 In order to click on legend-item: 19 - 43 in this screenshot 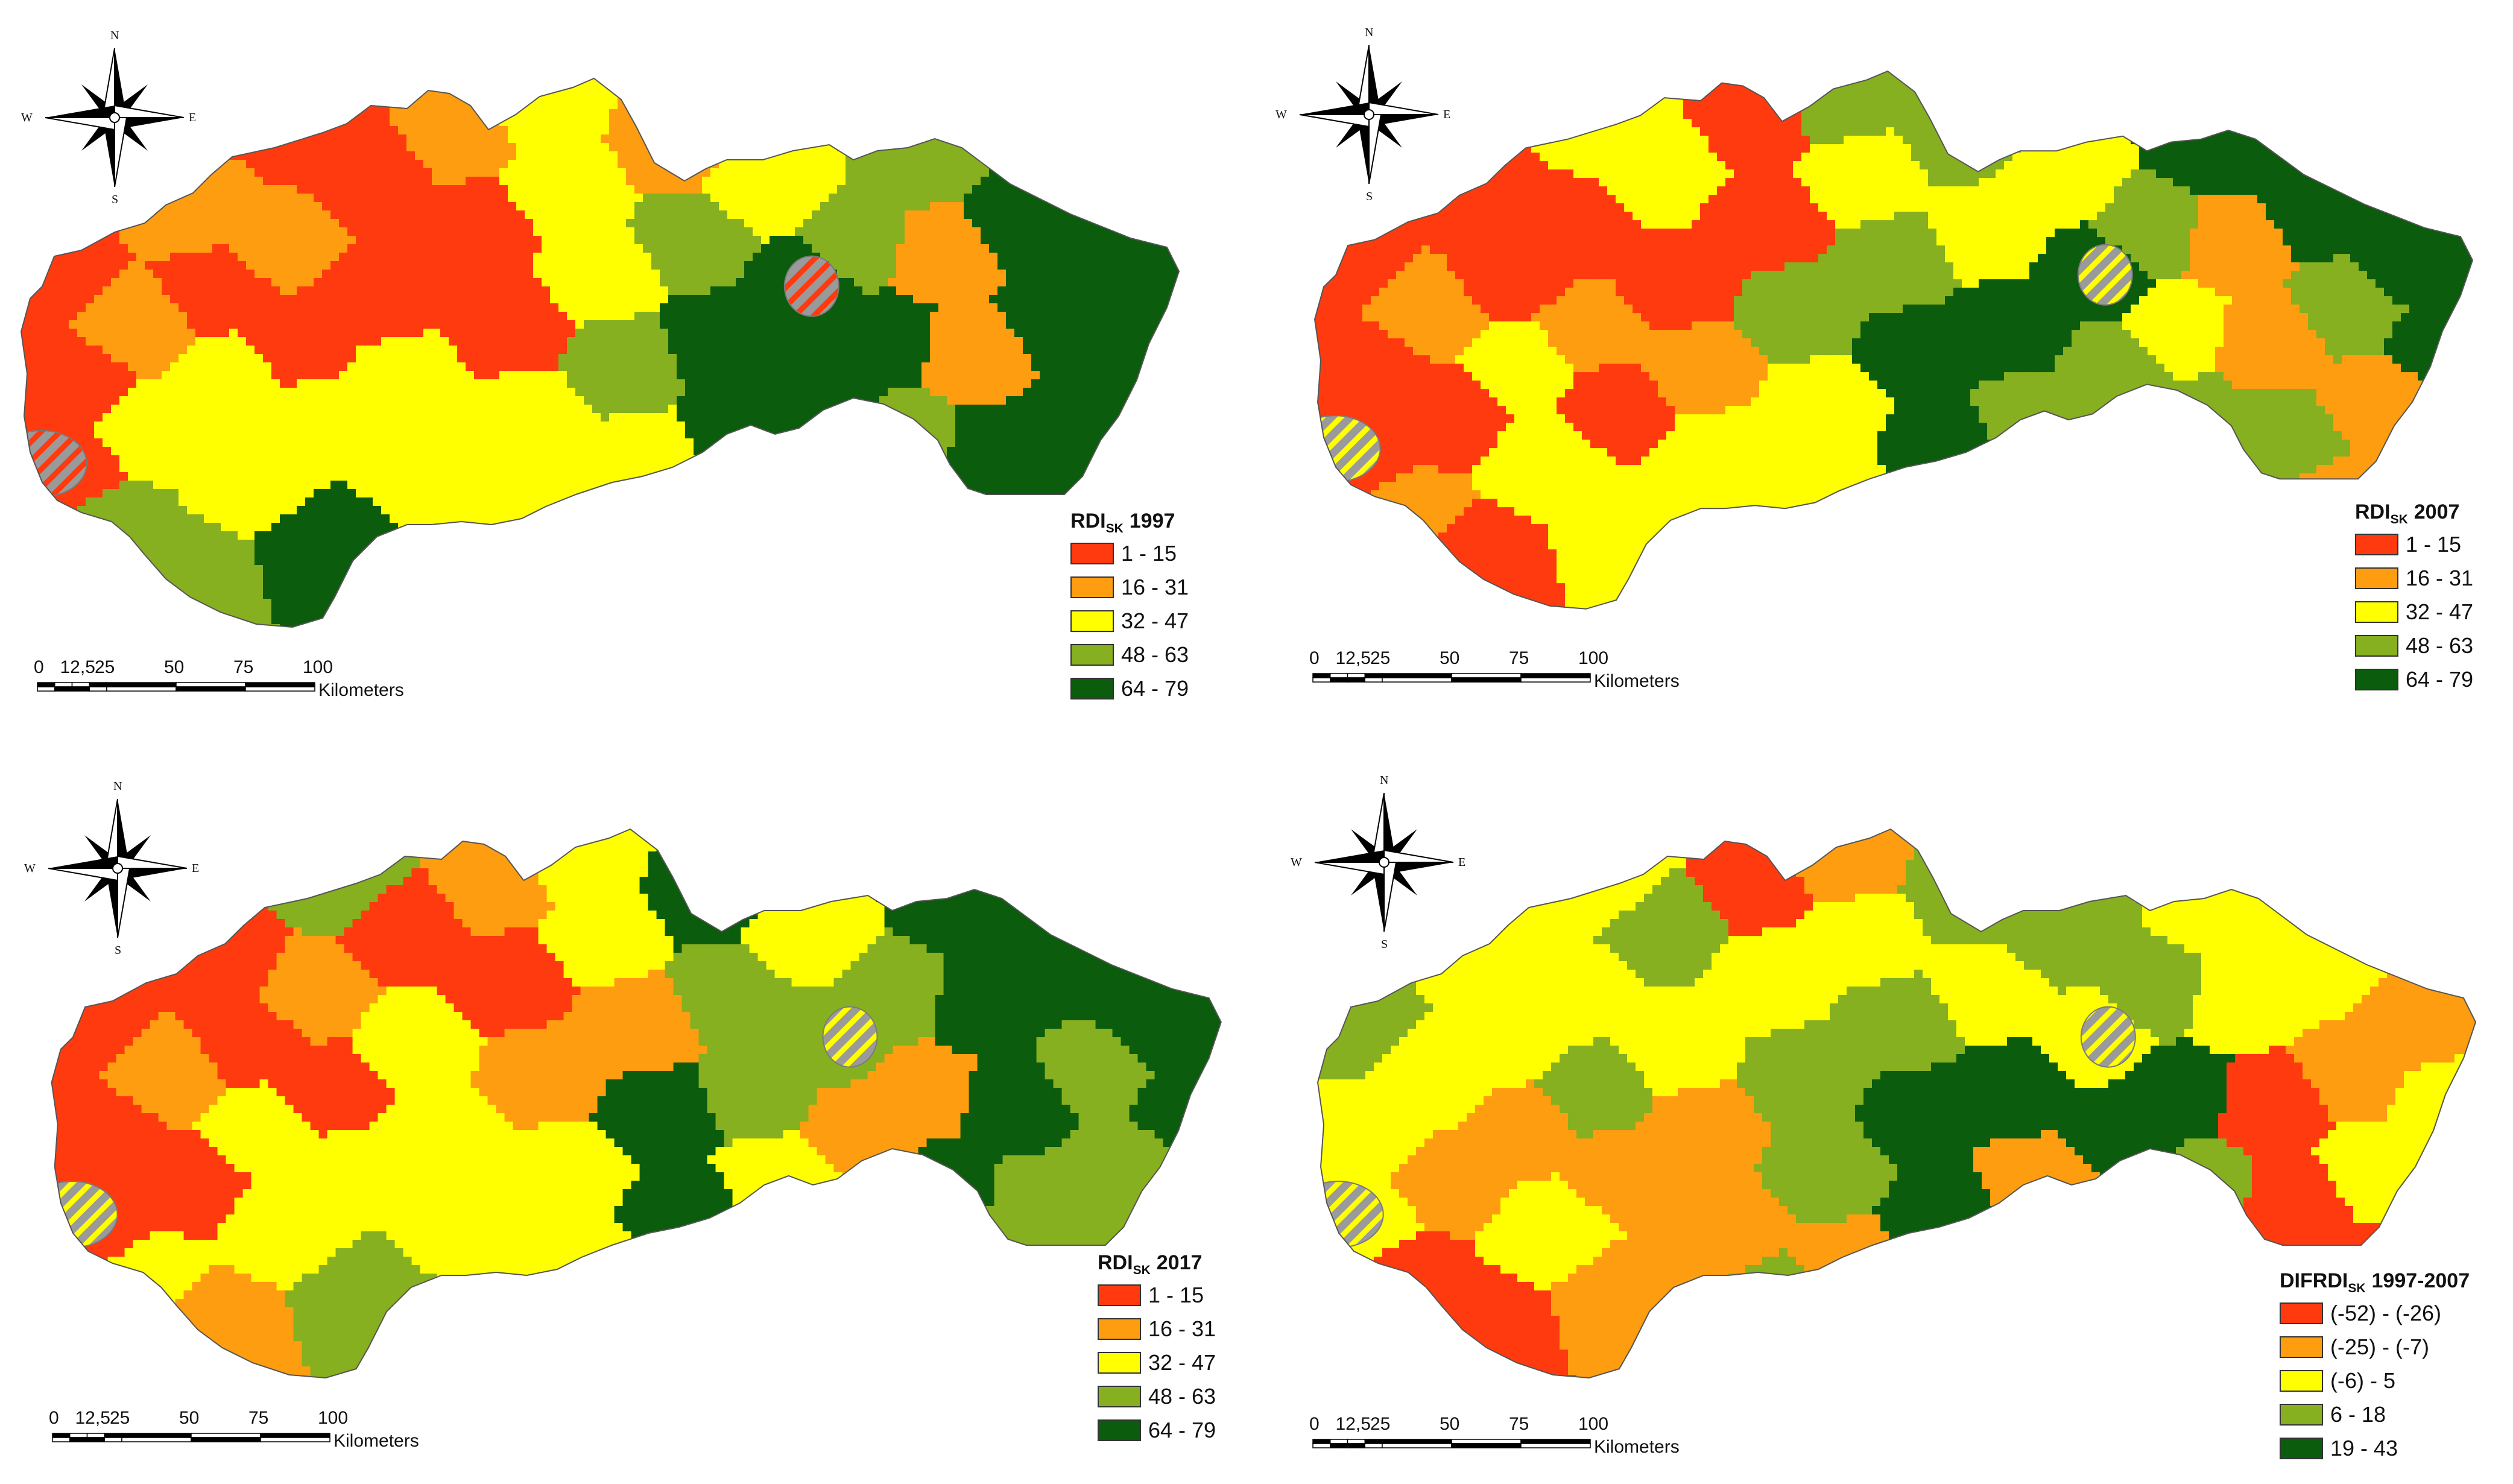, I will do `click(2375, 1448)`.